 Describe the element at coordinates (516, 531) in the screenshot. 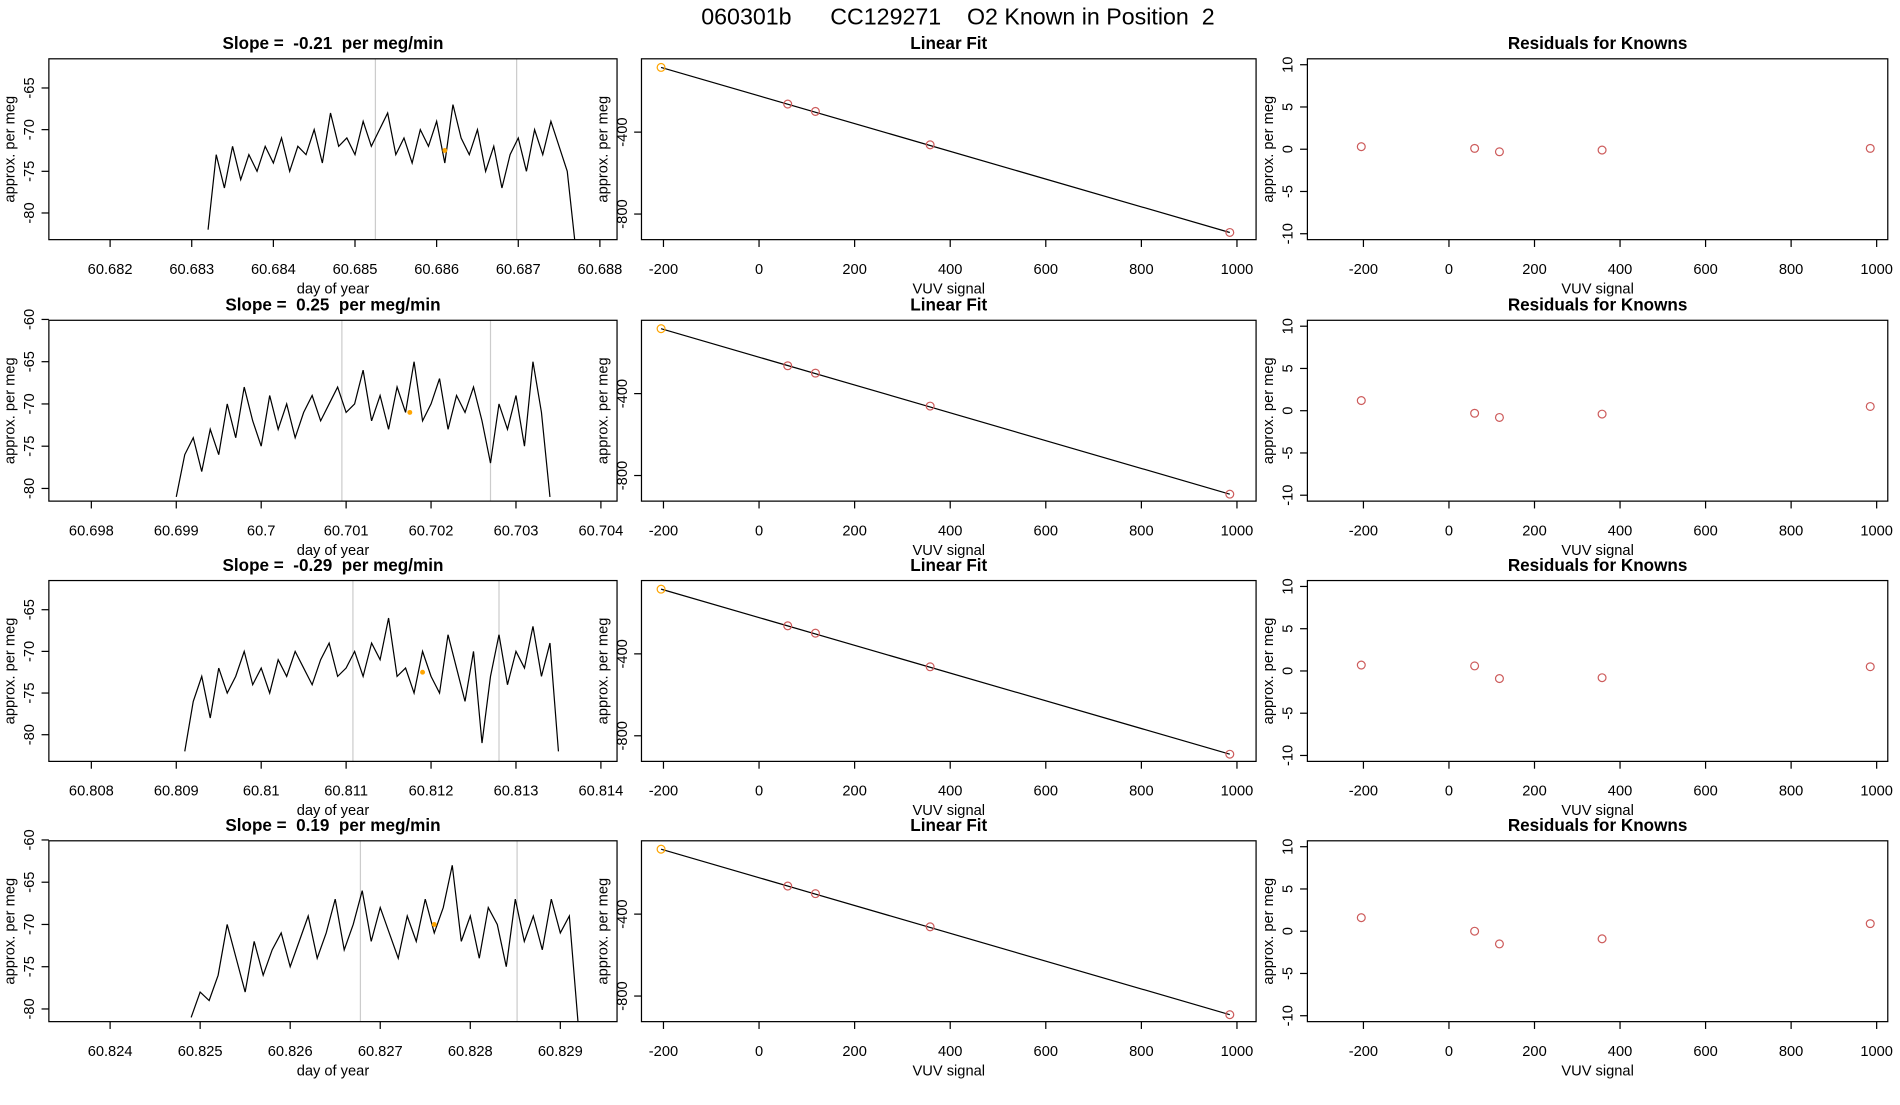

I see `x-tick-label: 60.703` at that location.